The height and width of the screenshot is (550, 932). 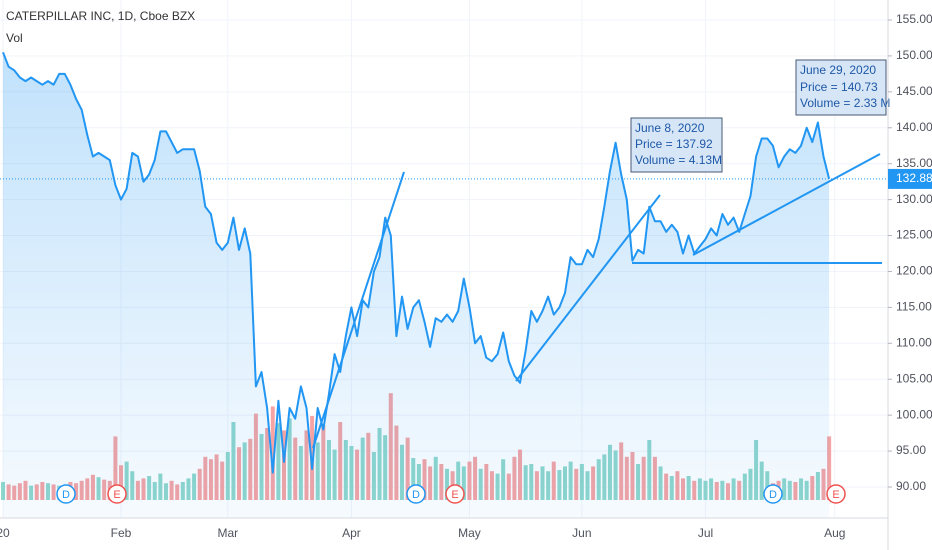 What do you see at coordinates (834, 533) in the screenshot?
I see `x-tick-label: Aug` at bounding box center [834, 533].